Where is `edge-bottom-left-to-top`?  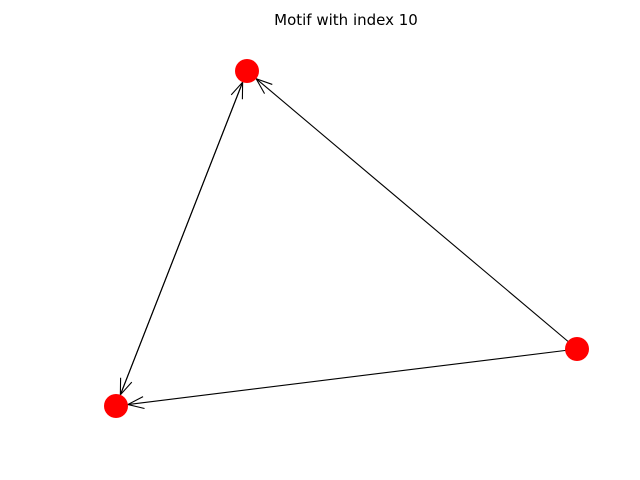
edge-bottom-left-to-top is located at coordinates (179, 244).